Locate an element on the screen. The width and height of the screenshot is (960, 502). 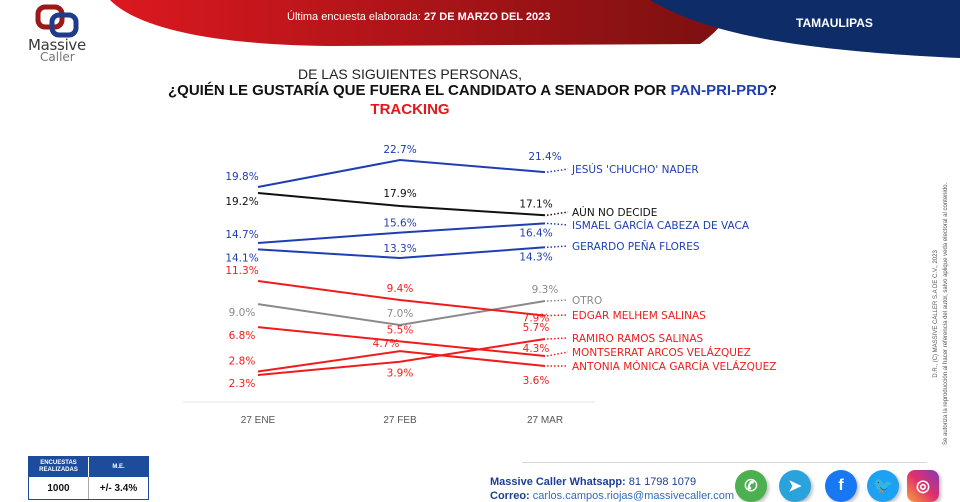
telegram-icon: ➤ is located at coordinates (795, 486).